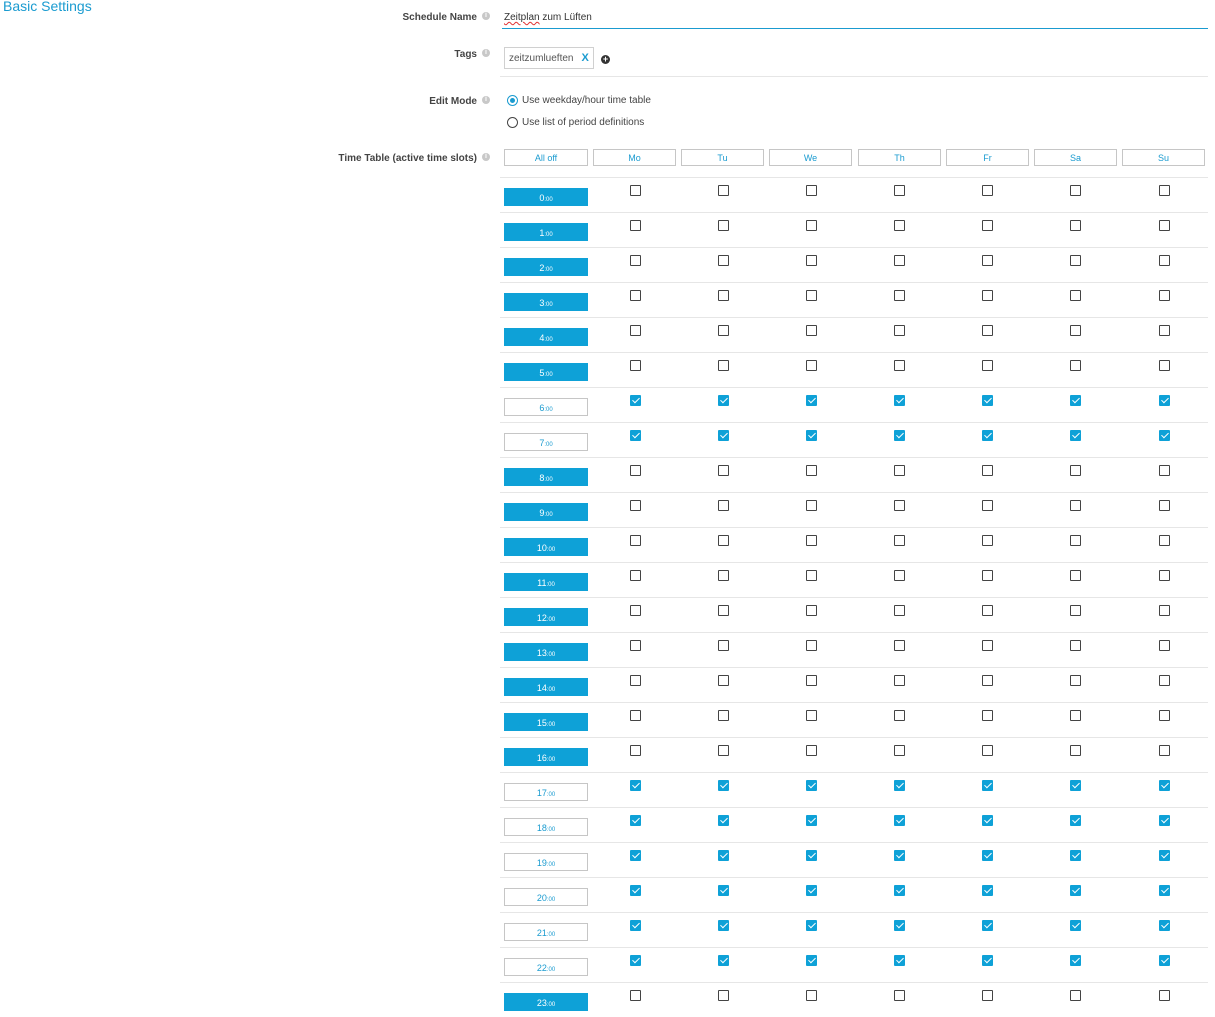 This screenshot has height=1017, width=1215. What do you see at coordinates (855, 18) in the screenshot?
I see `schedule-name-input: Zeitplan zum Lüften` at bounding box center [855, 18].